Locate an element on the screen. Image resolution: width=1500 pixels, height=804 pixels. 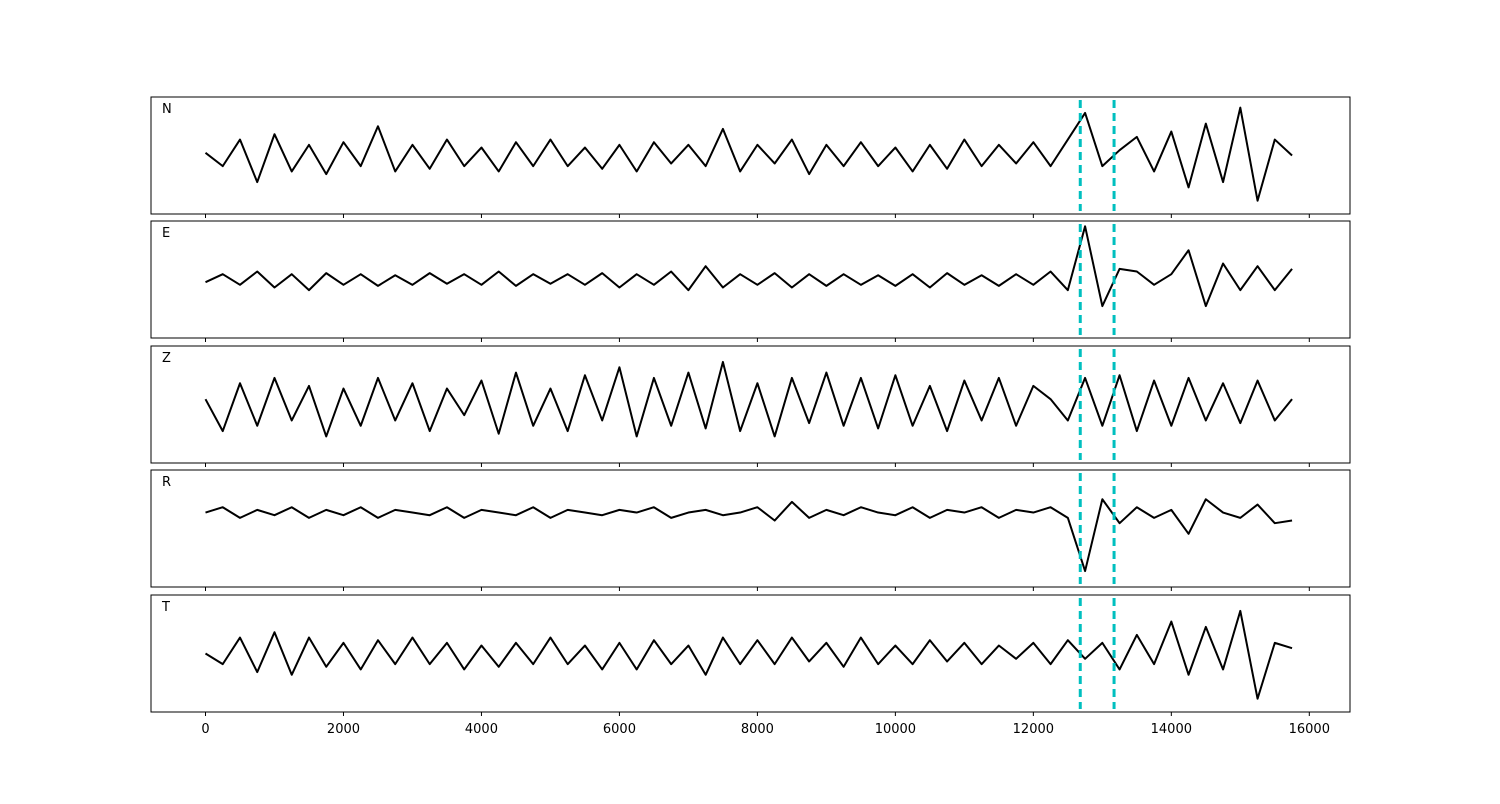
x-tick-label: 14000 is located at coordinates (1171, 729).